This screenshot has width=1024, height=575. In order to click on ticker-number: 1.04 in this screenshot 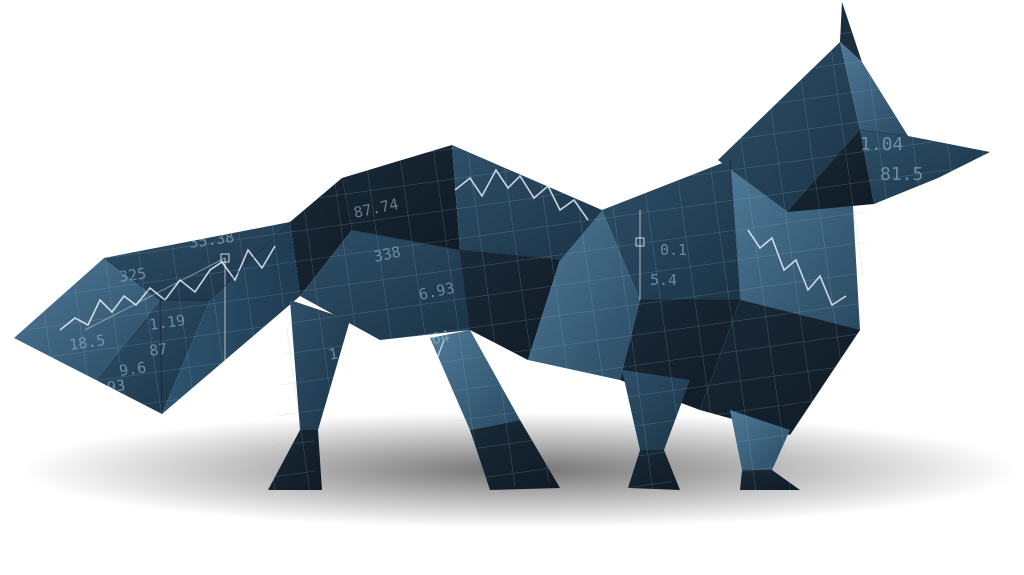, I will do `click(881, 144)`.